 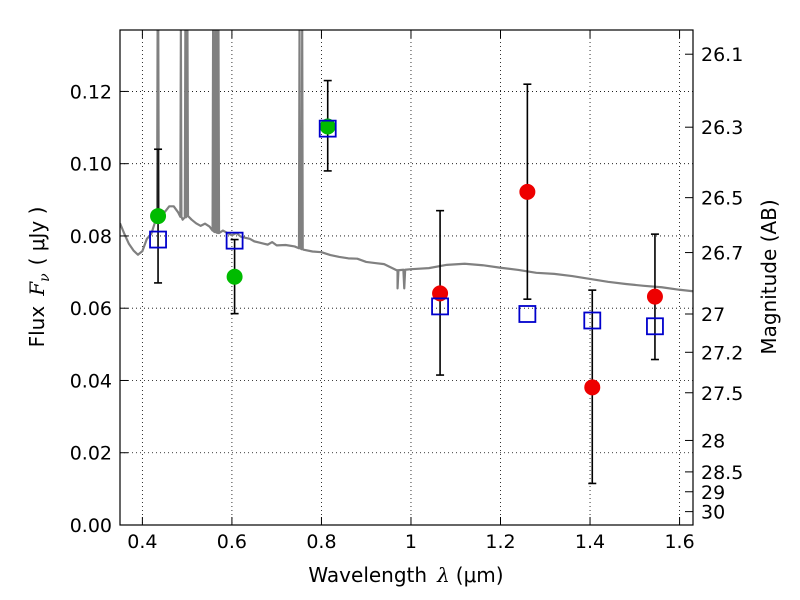 What do you see at coordinates (142, 542) in the screenshot?
I see `x-tick-label: 0.4` at bounding box center [142, 542].